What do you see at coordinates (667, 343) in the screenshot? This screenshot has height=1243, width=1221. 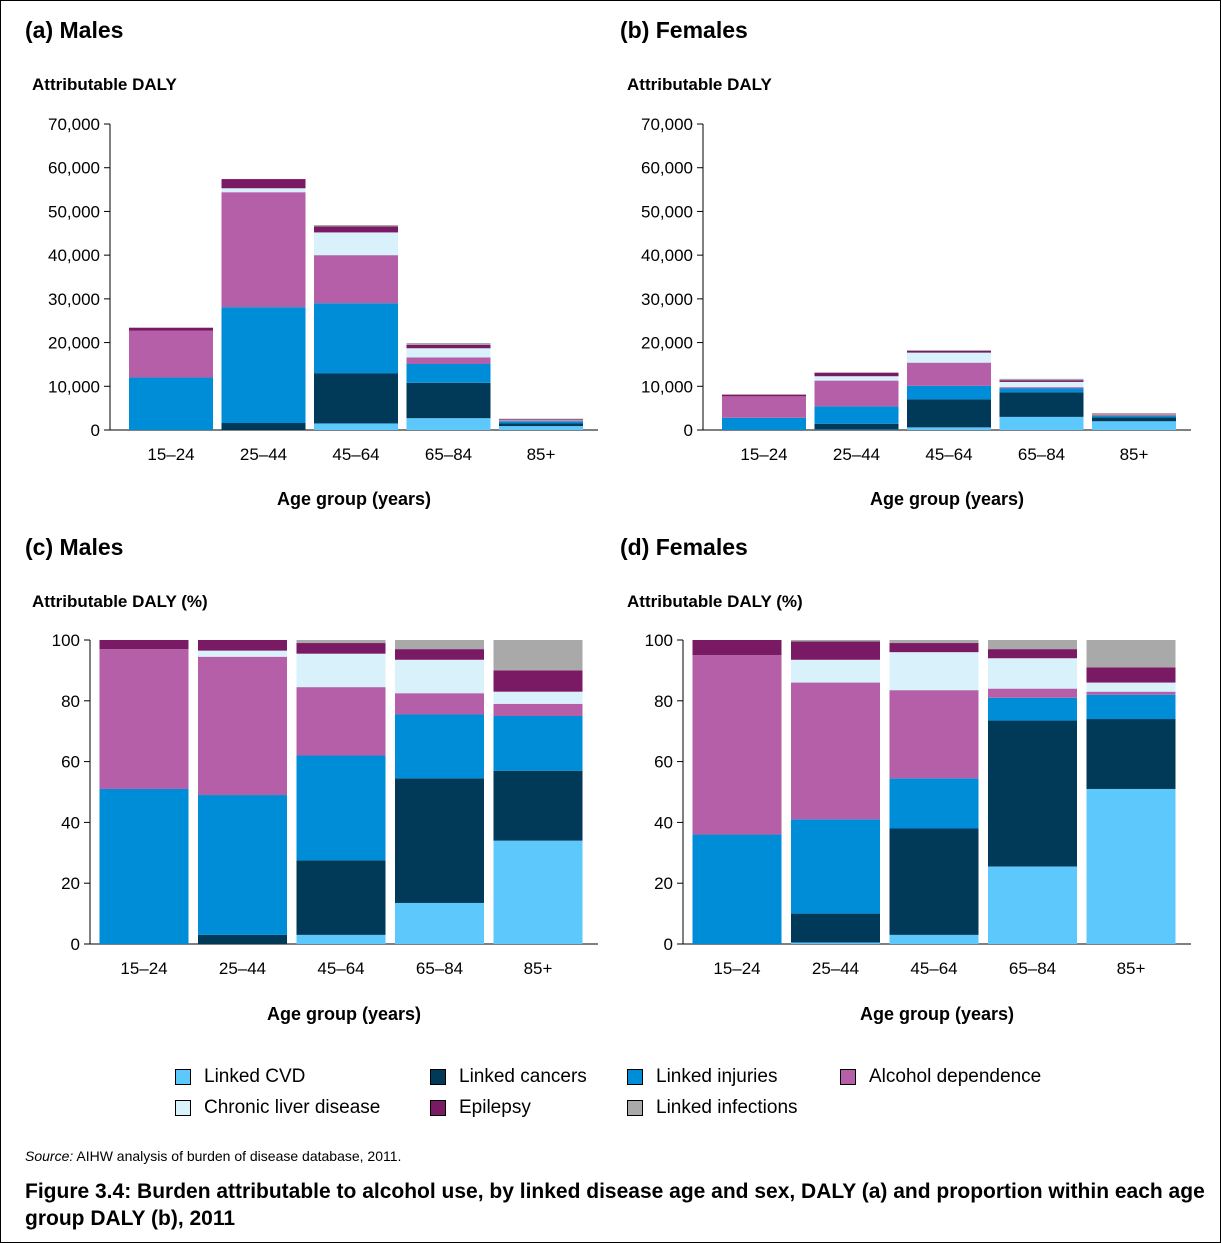 I see `y-tick-label: 20,000` at bounding box center [667, 343].